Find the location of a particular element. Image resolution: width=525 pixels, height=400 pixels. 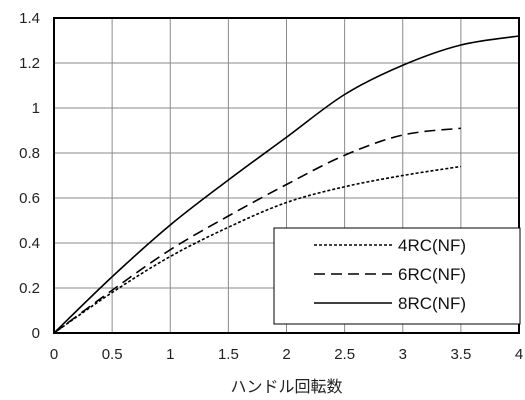

y-tick-label: 1.2 is located at coordinates (29, 63).